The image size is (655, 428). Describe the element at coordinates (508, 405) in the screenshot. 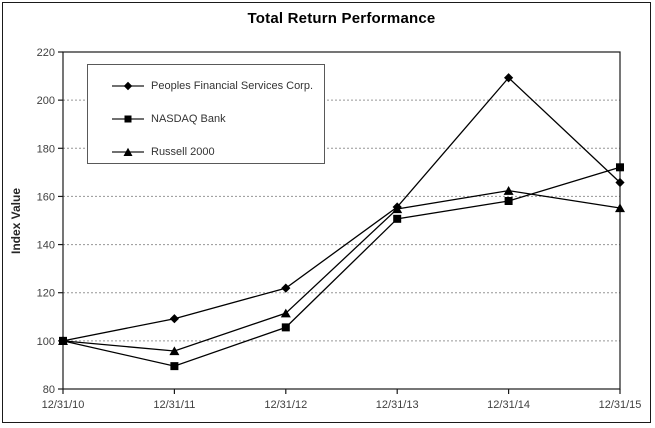

I see `x-tick-label: 12/31/14` at that location.